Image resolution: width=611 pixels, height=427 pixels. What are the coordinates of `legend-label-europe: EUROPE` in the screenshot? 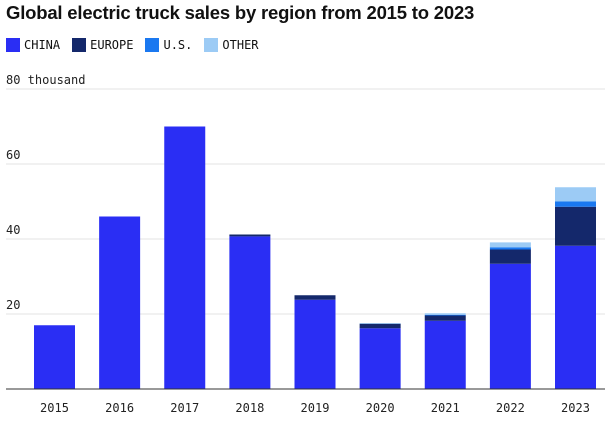 It's located at (112, 45).